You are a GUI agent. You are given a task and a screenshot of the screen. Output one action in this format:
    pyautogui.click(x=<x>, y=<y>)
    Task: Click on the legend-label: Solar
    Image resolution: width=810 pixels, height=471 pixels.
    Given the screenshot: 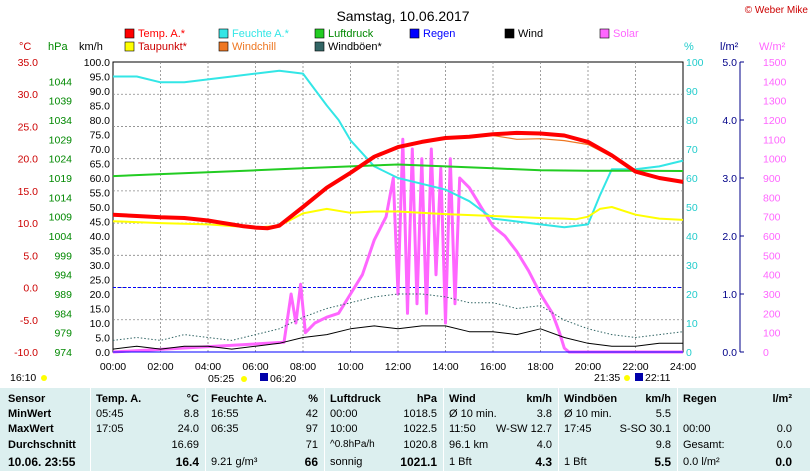 What is the action you would take?
    pyautogui.click(x=626, y=34)
    